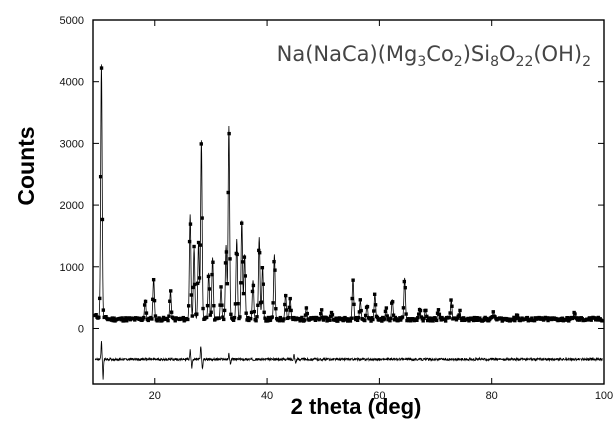  Describe the element at coordinates (72, 21) in the screenshot. I see `y-tick-label: 5000` at that location.